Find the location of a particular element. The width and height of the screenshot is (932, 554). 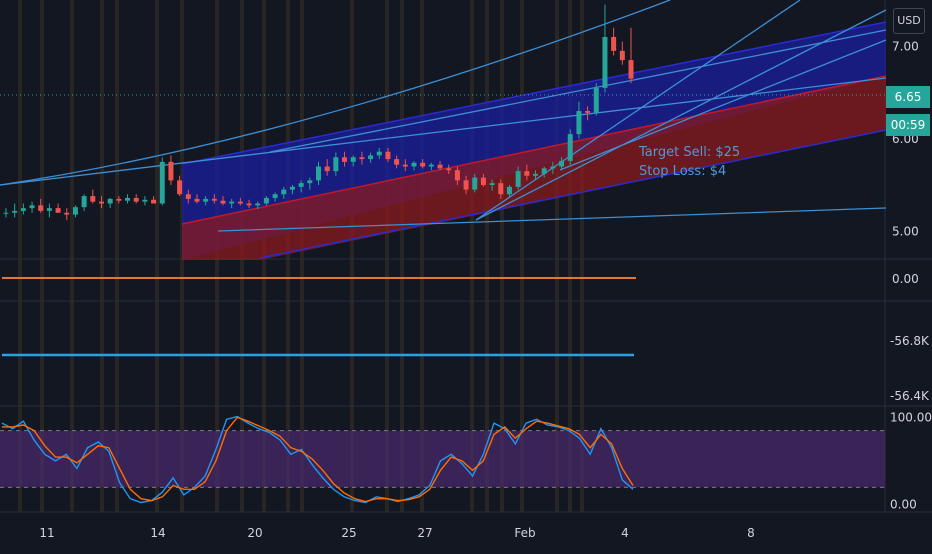

stoch-k-line is located at coordinates (317, 459).